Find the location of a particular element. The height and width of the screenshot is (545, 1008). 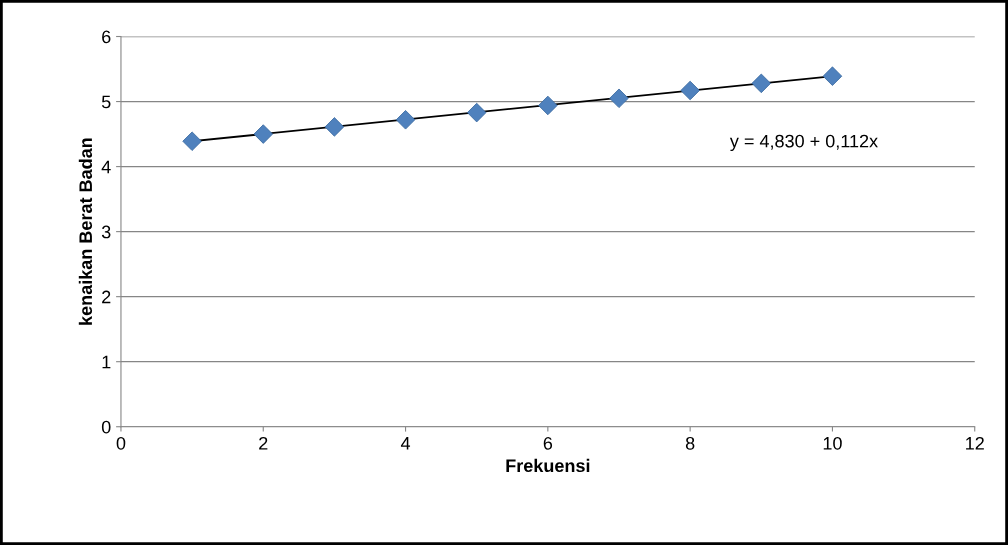

y-tick-label: 5 is located at coordinates (106, 102).